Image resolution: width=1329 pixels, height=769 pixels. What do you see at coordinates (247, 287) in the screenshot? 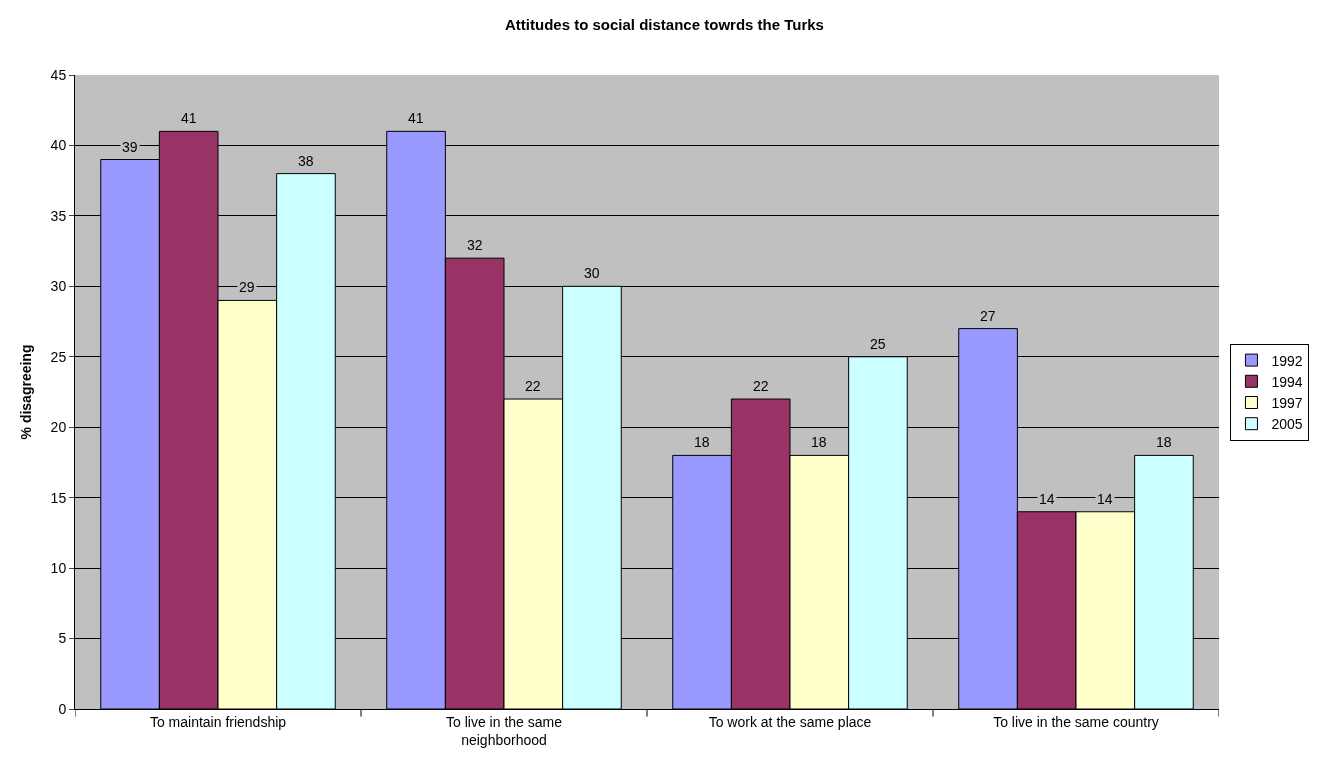
I see `data-label: 29` at bounding box center [247, 287].